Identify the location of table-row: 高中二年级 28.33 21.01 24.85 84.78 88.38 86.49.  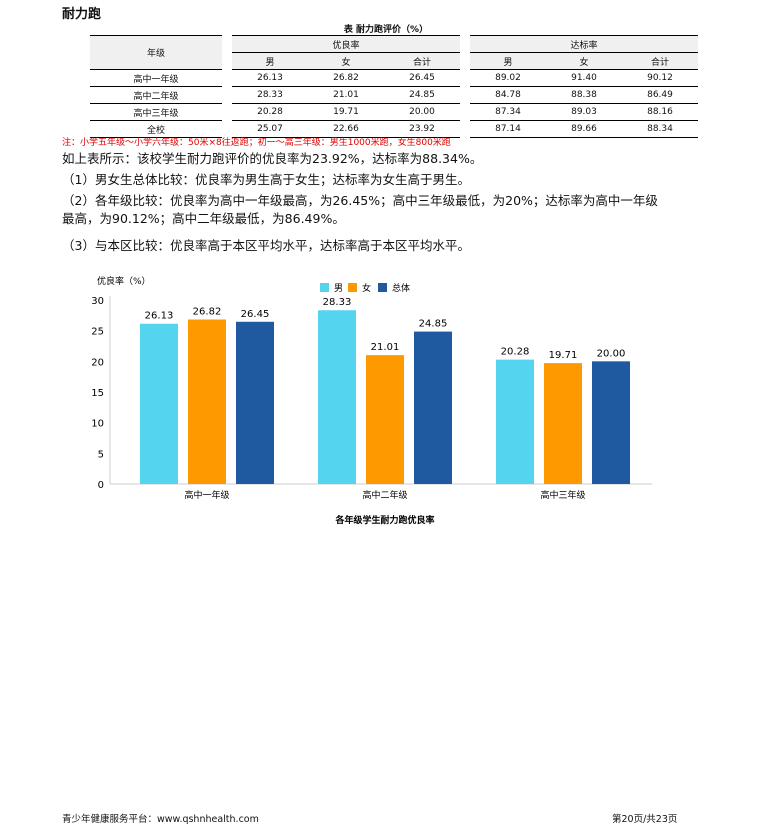
(394, 95).